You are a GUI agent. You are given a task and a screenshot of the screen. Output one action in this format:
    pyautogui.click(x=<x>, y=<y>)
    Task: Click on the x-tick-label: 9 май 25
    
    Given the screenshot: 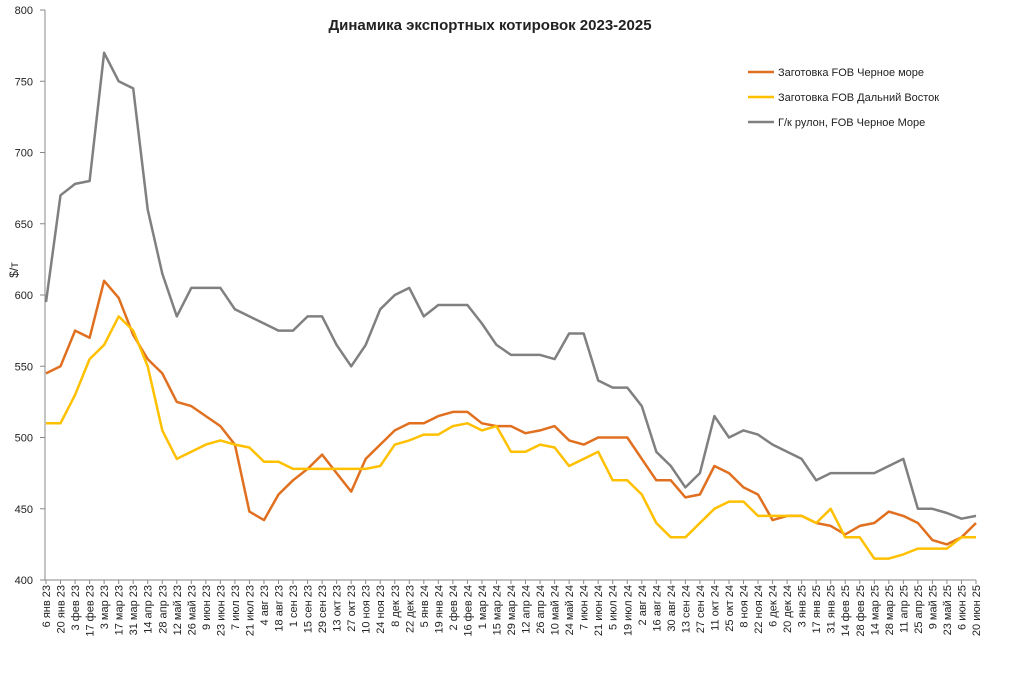 What is the action you would take?
    pyautogui.click(x=933, y=607)
    